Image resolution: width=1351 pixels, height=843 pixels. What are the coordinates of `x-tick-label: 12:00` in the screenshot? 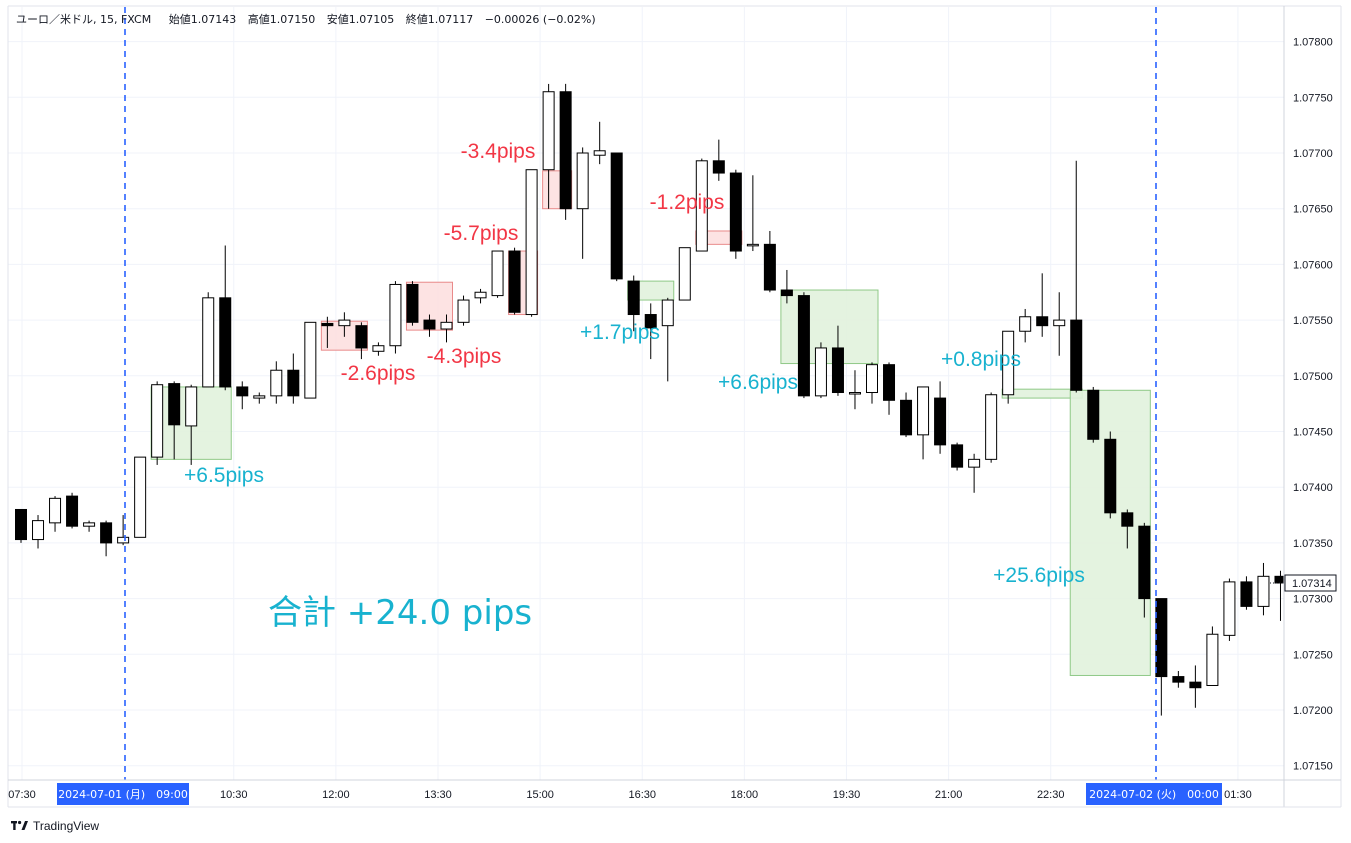 It's located at (336, 795).